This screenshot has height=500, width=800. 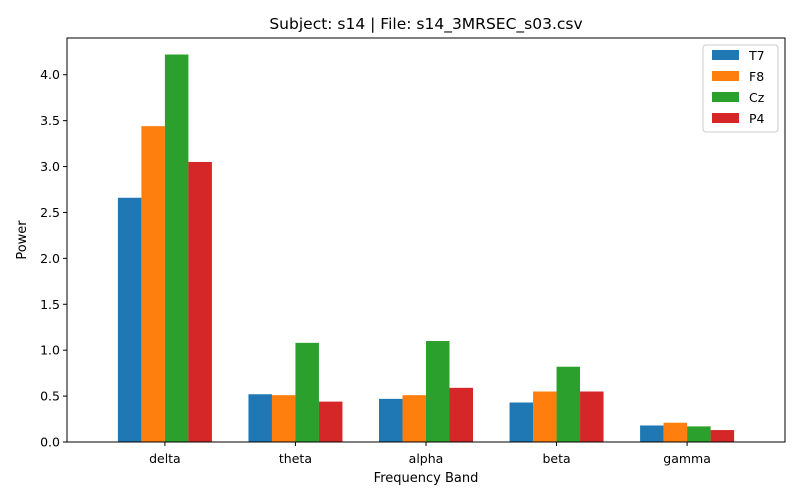 What do you see at coordinates (50, 74) in the screenshot?
I see `y-tick-label: 4.0` at bounding box center [50, 74].